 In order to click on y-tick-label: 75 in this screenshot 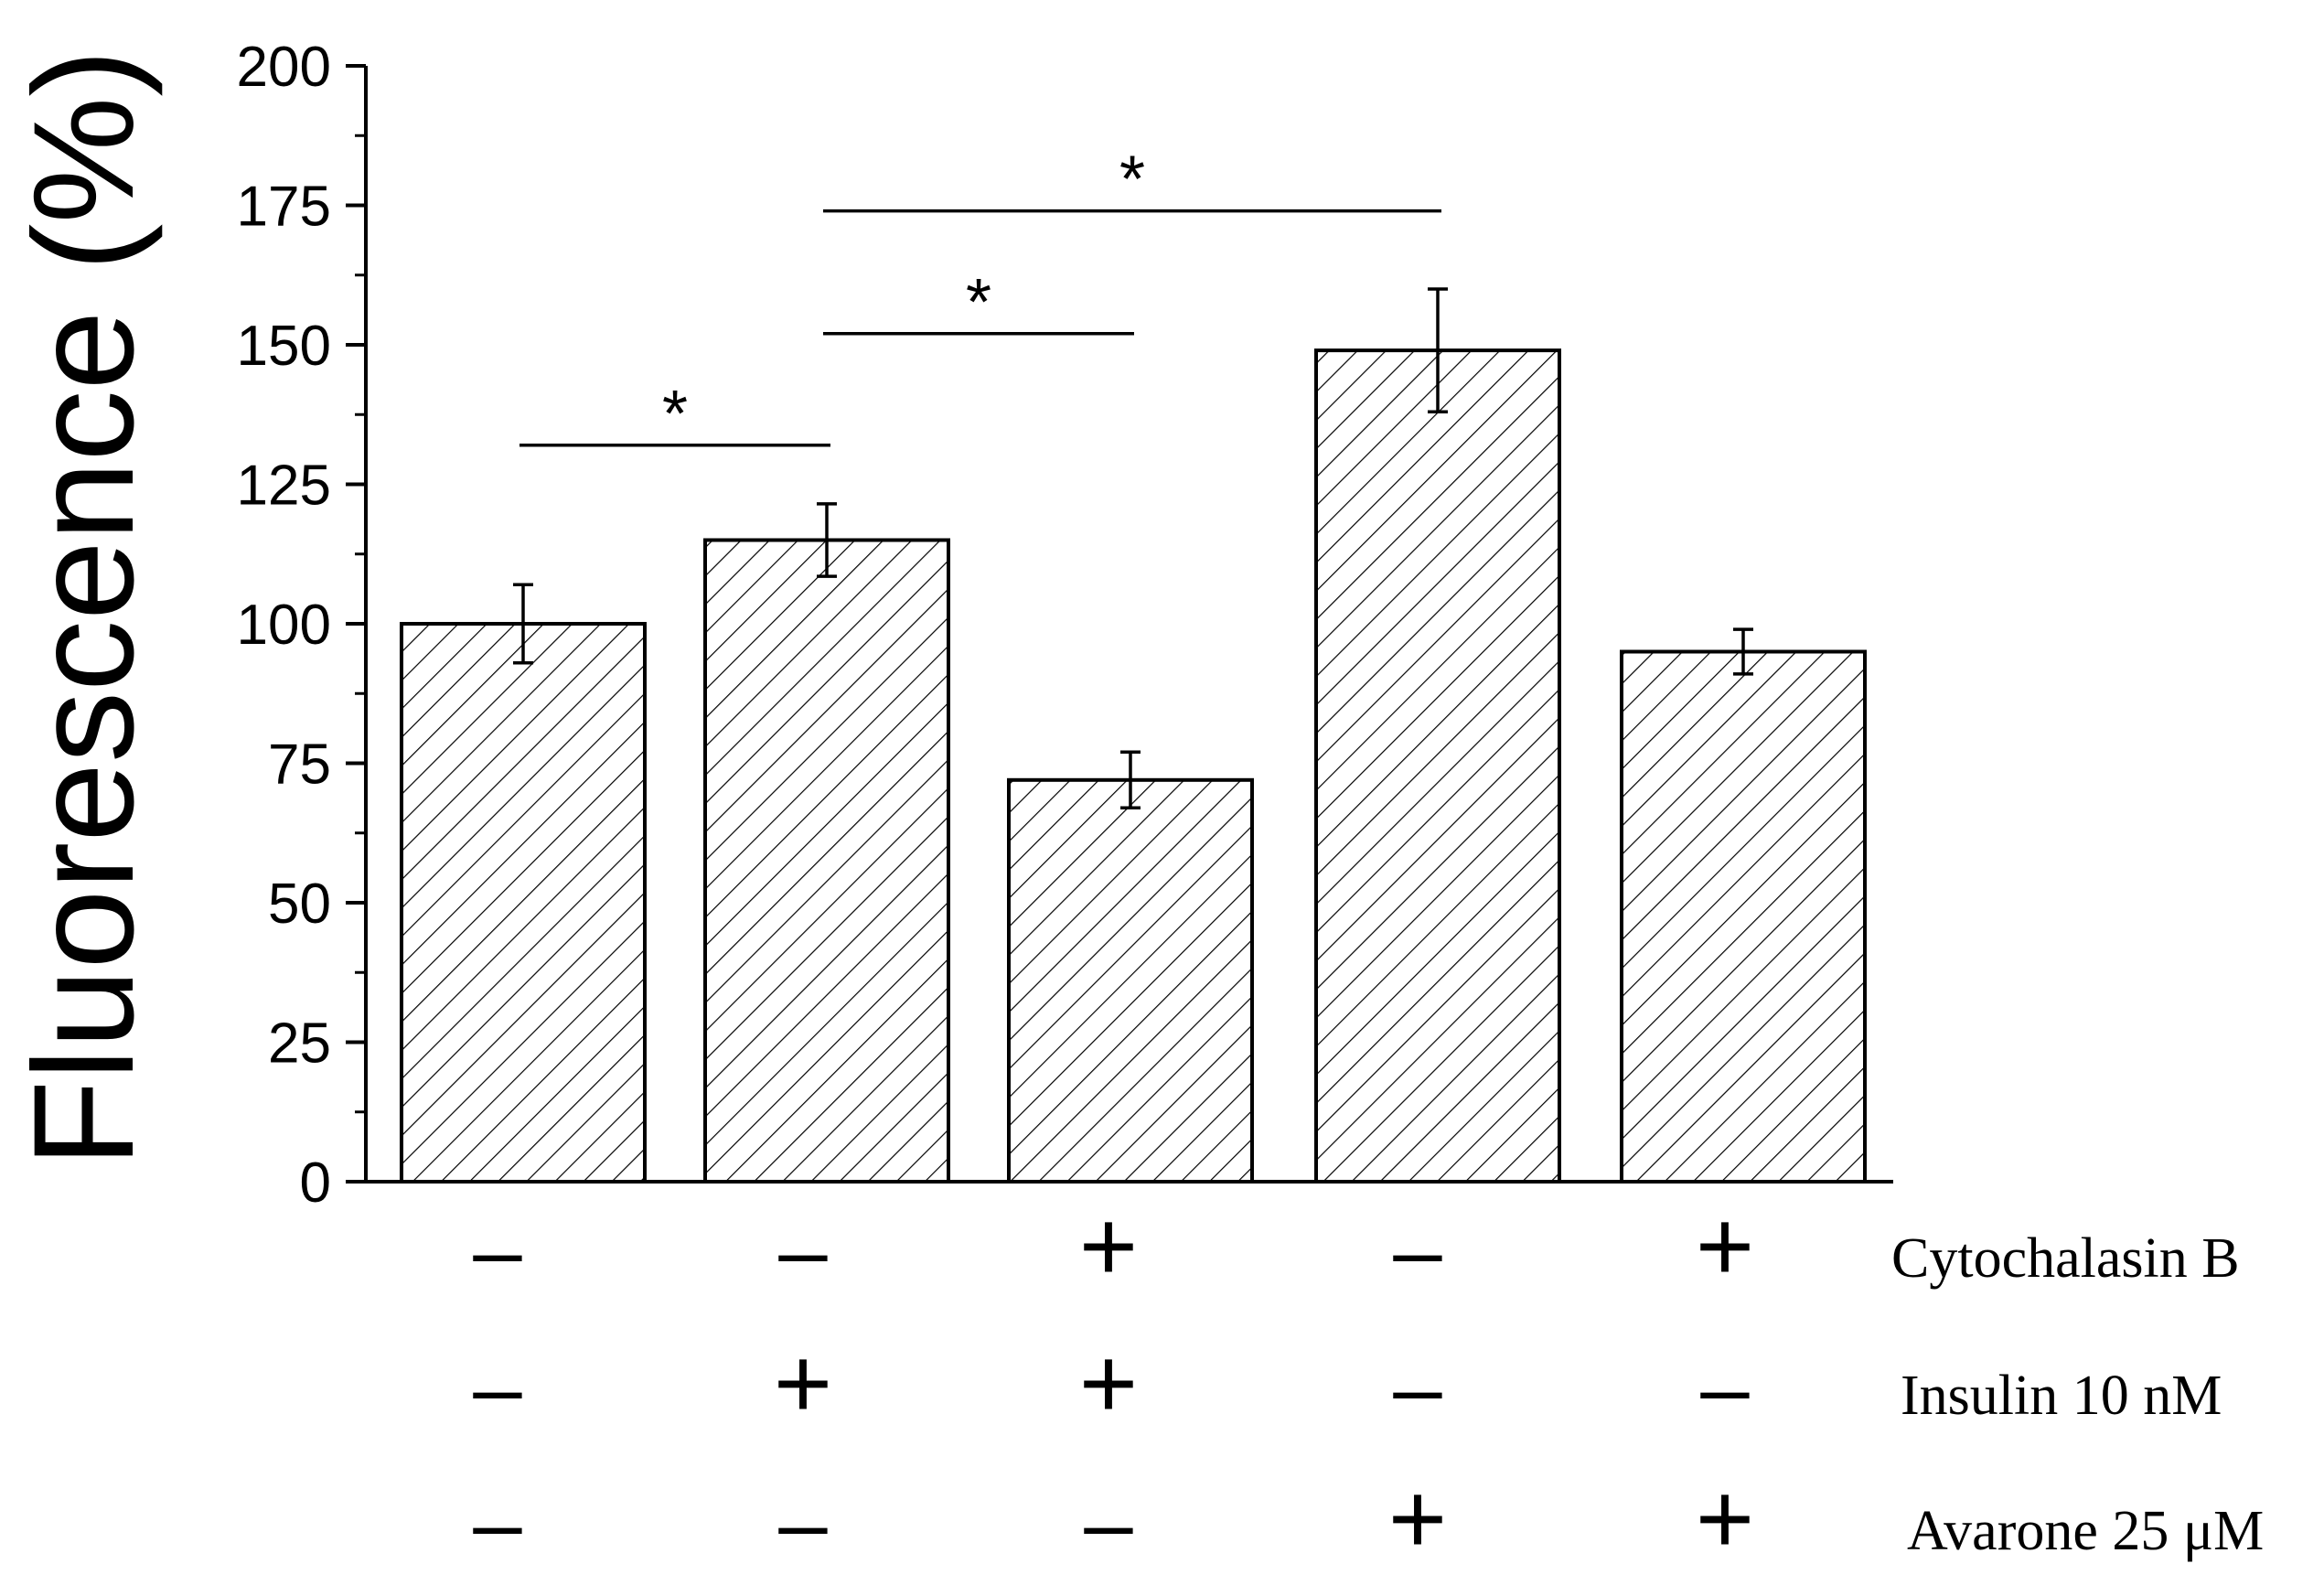, I will do `click(300, 765)`.